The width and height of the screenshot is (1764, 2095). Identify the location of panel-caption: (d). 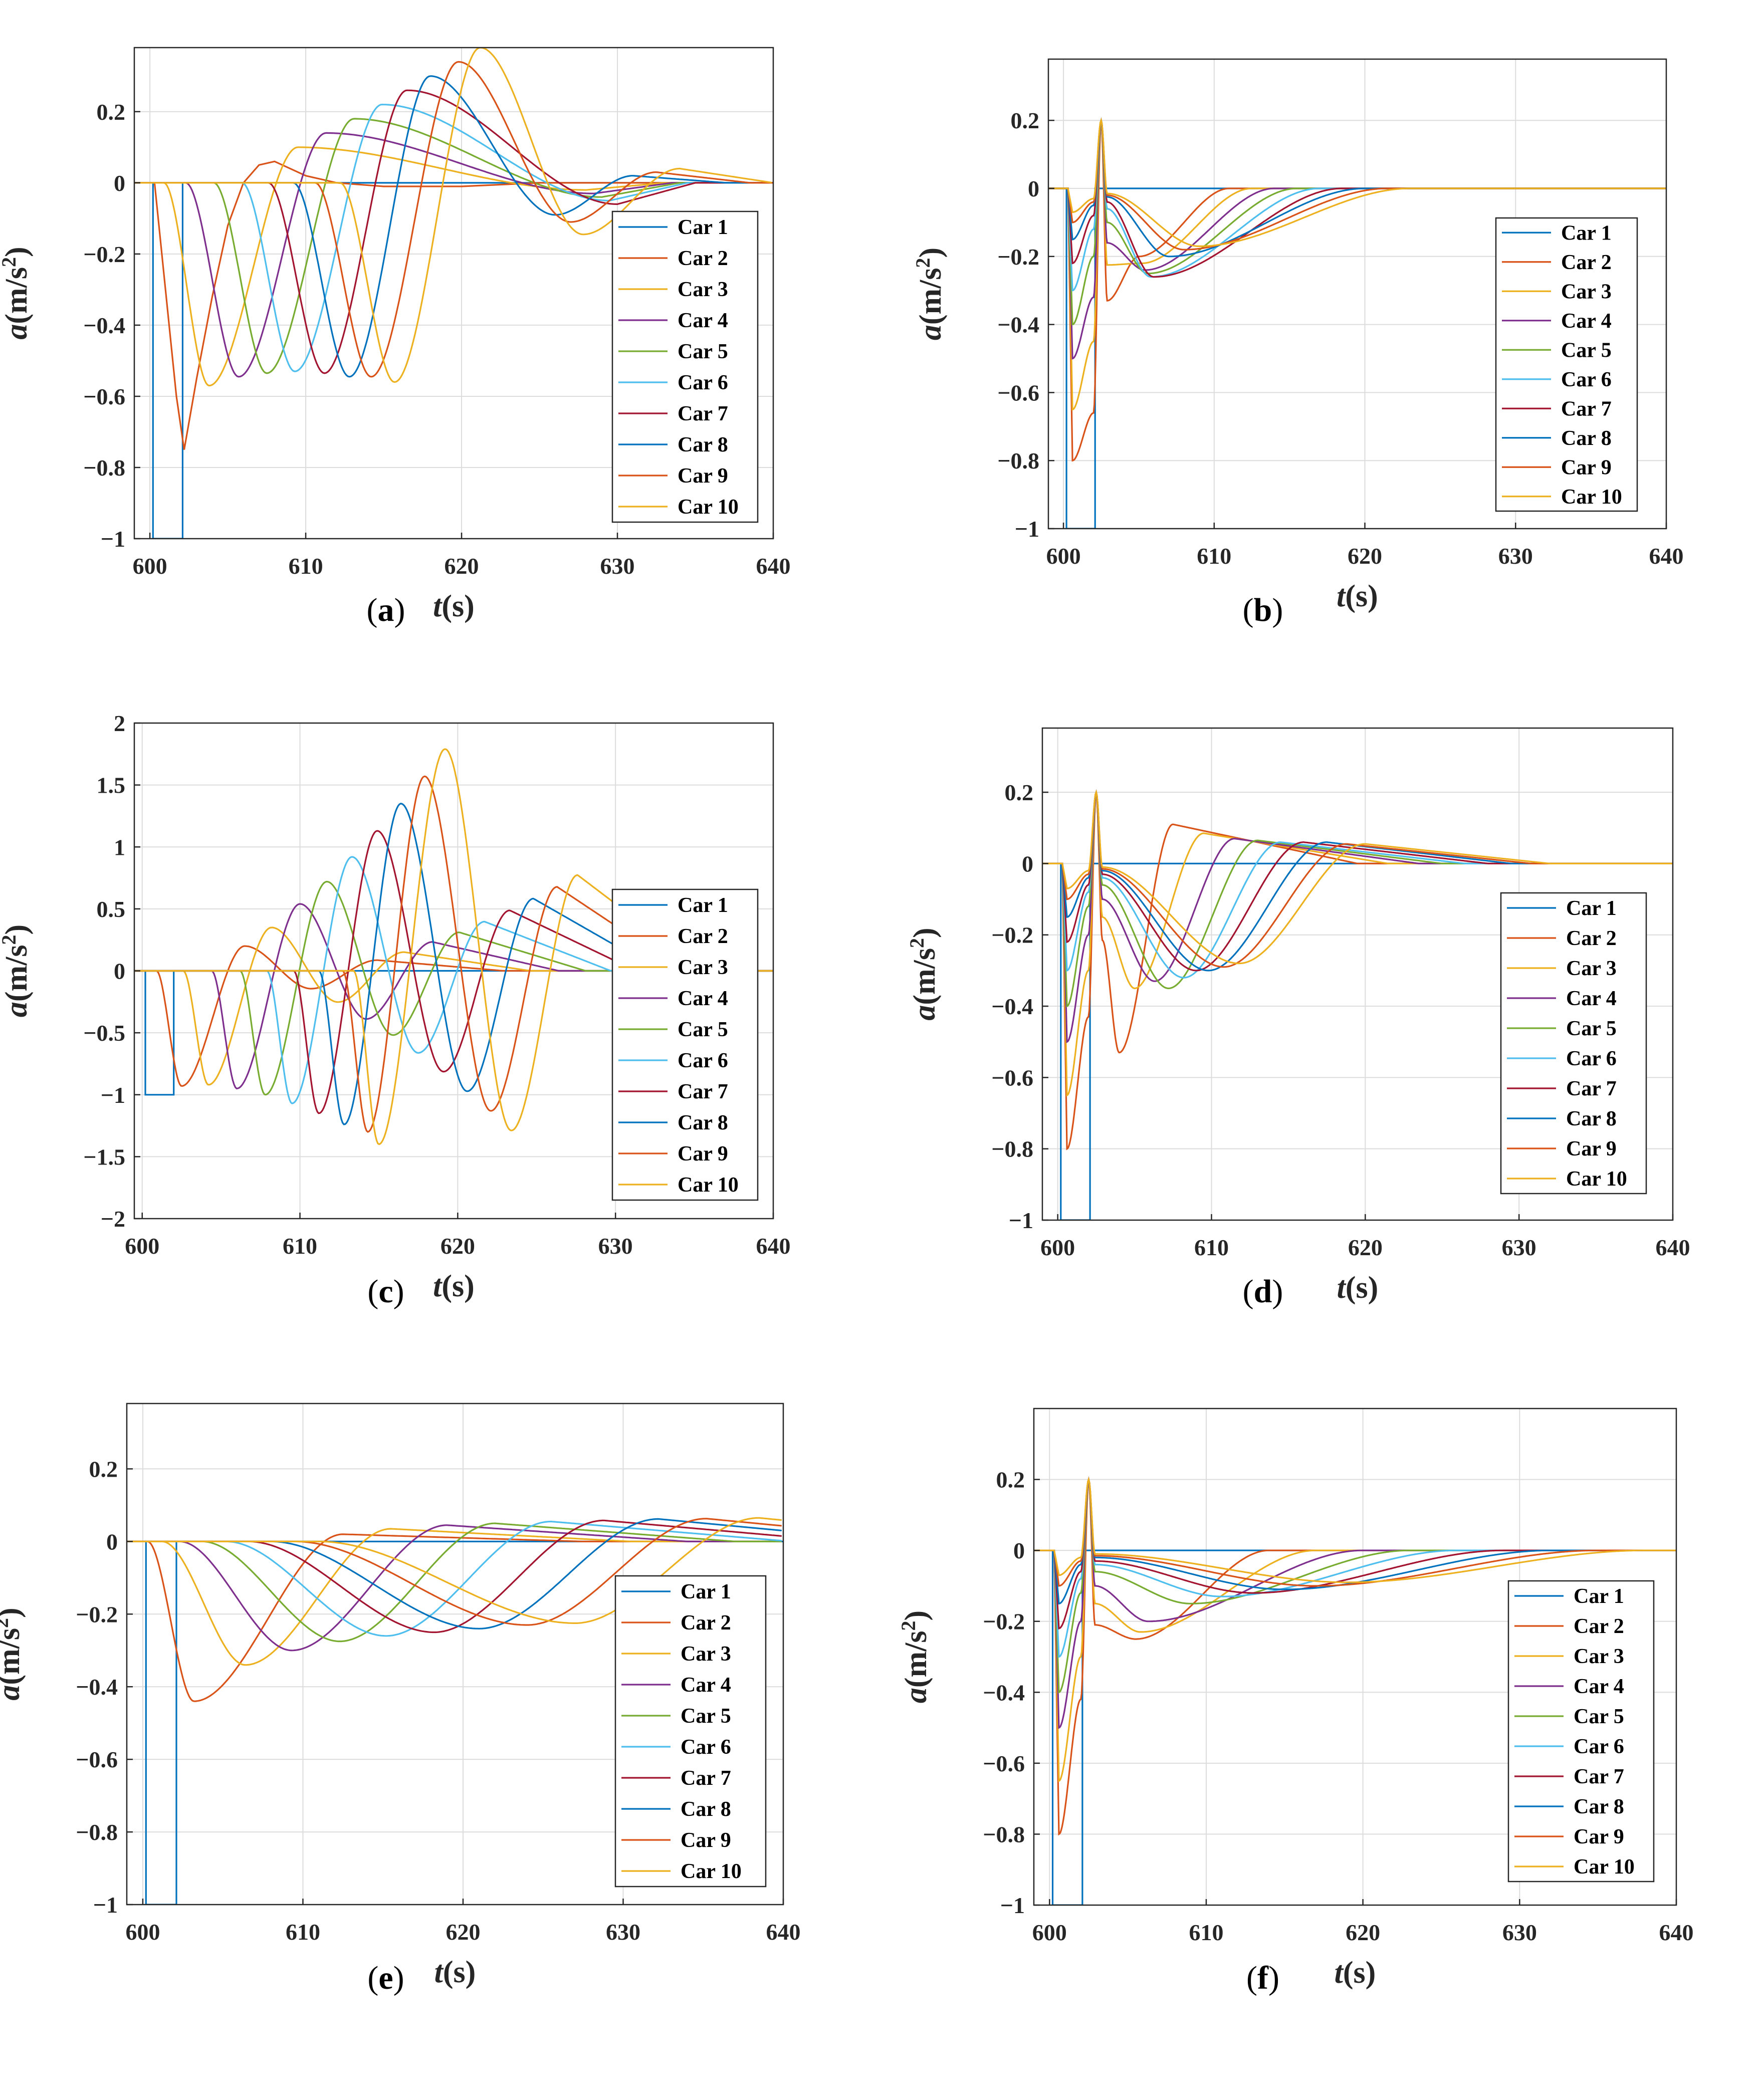
(1262, 1291).